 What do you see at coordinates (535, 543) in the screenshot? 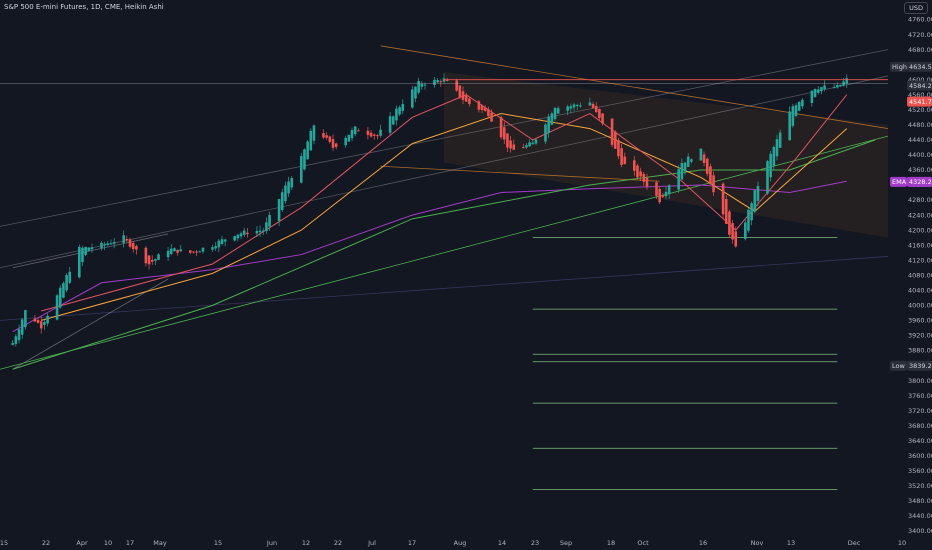
I see `x-tick-label: 23` at bounding box center [535, 543].